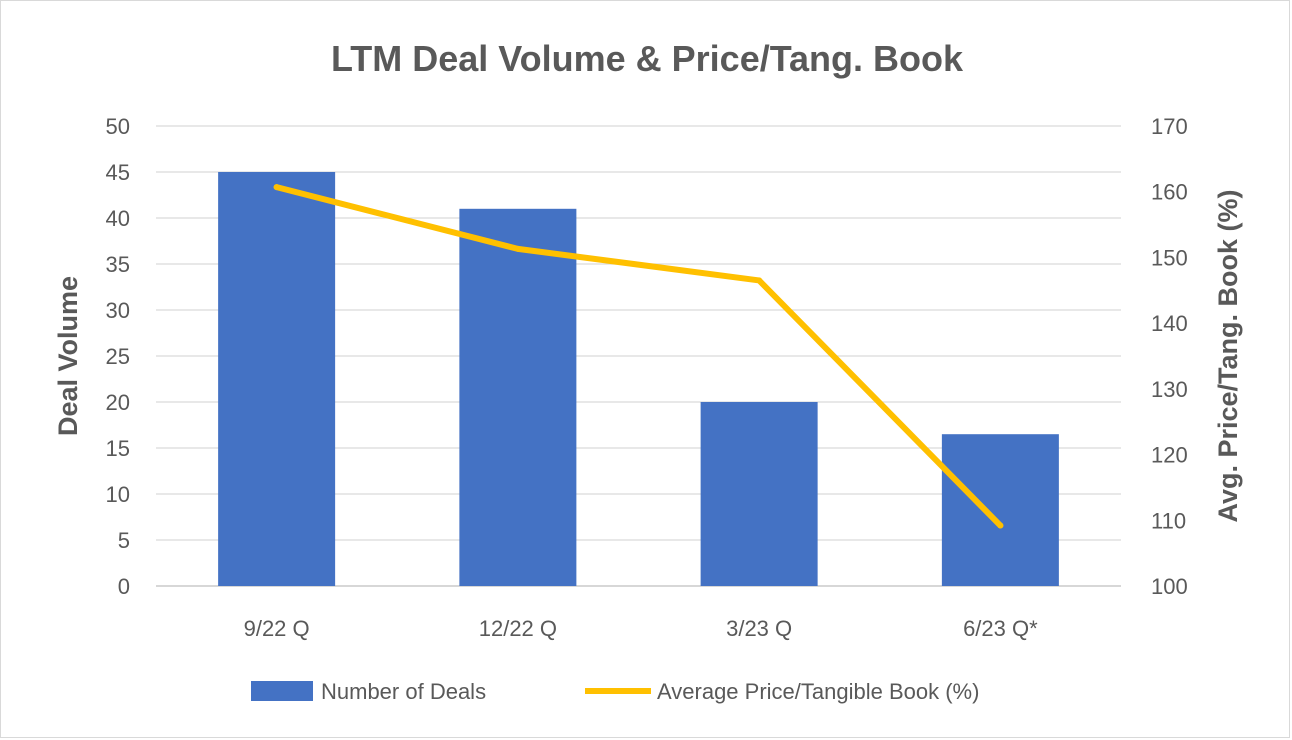  I want to click on left-tick-label: 25, so click(118, 356).